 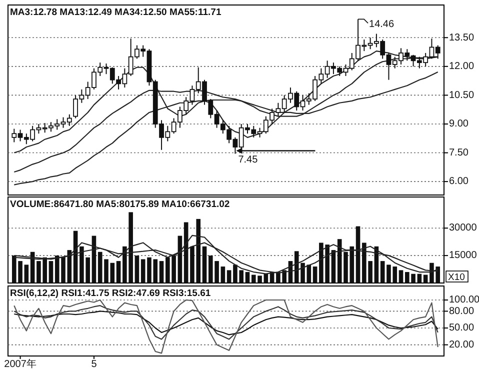 What do you see at coordinates (459, 124) in the screenshot?
I see `y-tick-label: 9.00` at bounding box center [459, 124].